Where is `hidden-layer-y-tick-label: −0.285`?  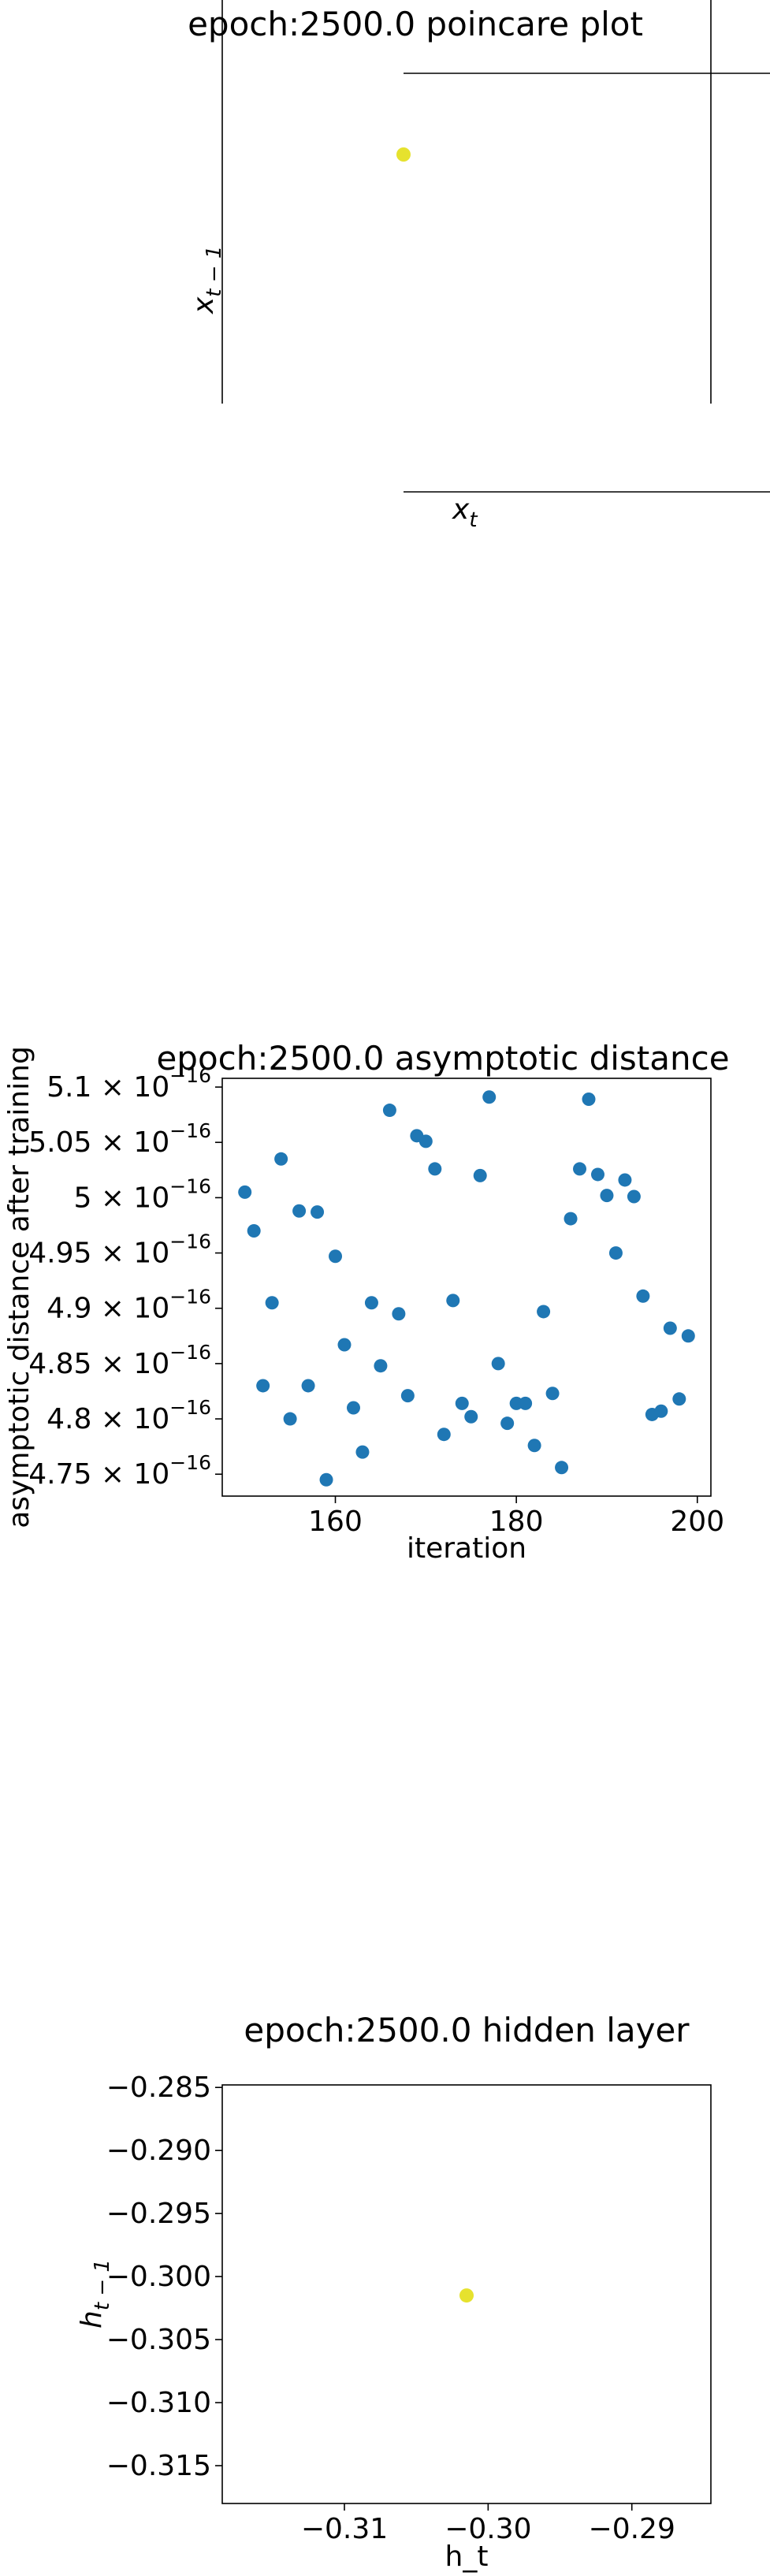 hidden-layer-y-tick-label: −0.285 is located at coordinates (158, 2088).